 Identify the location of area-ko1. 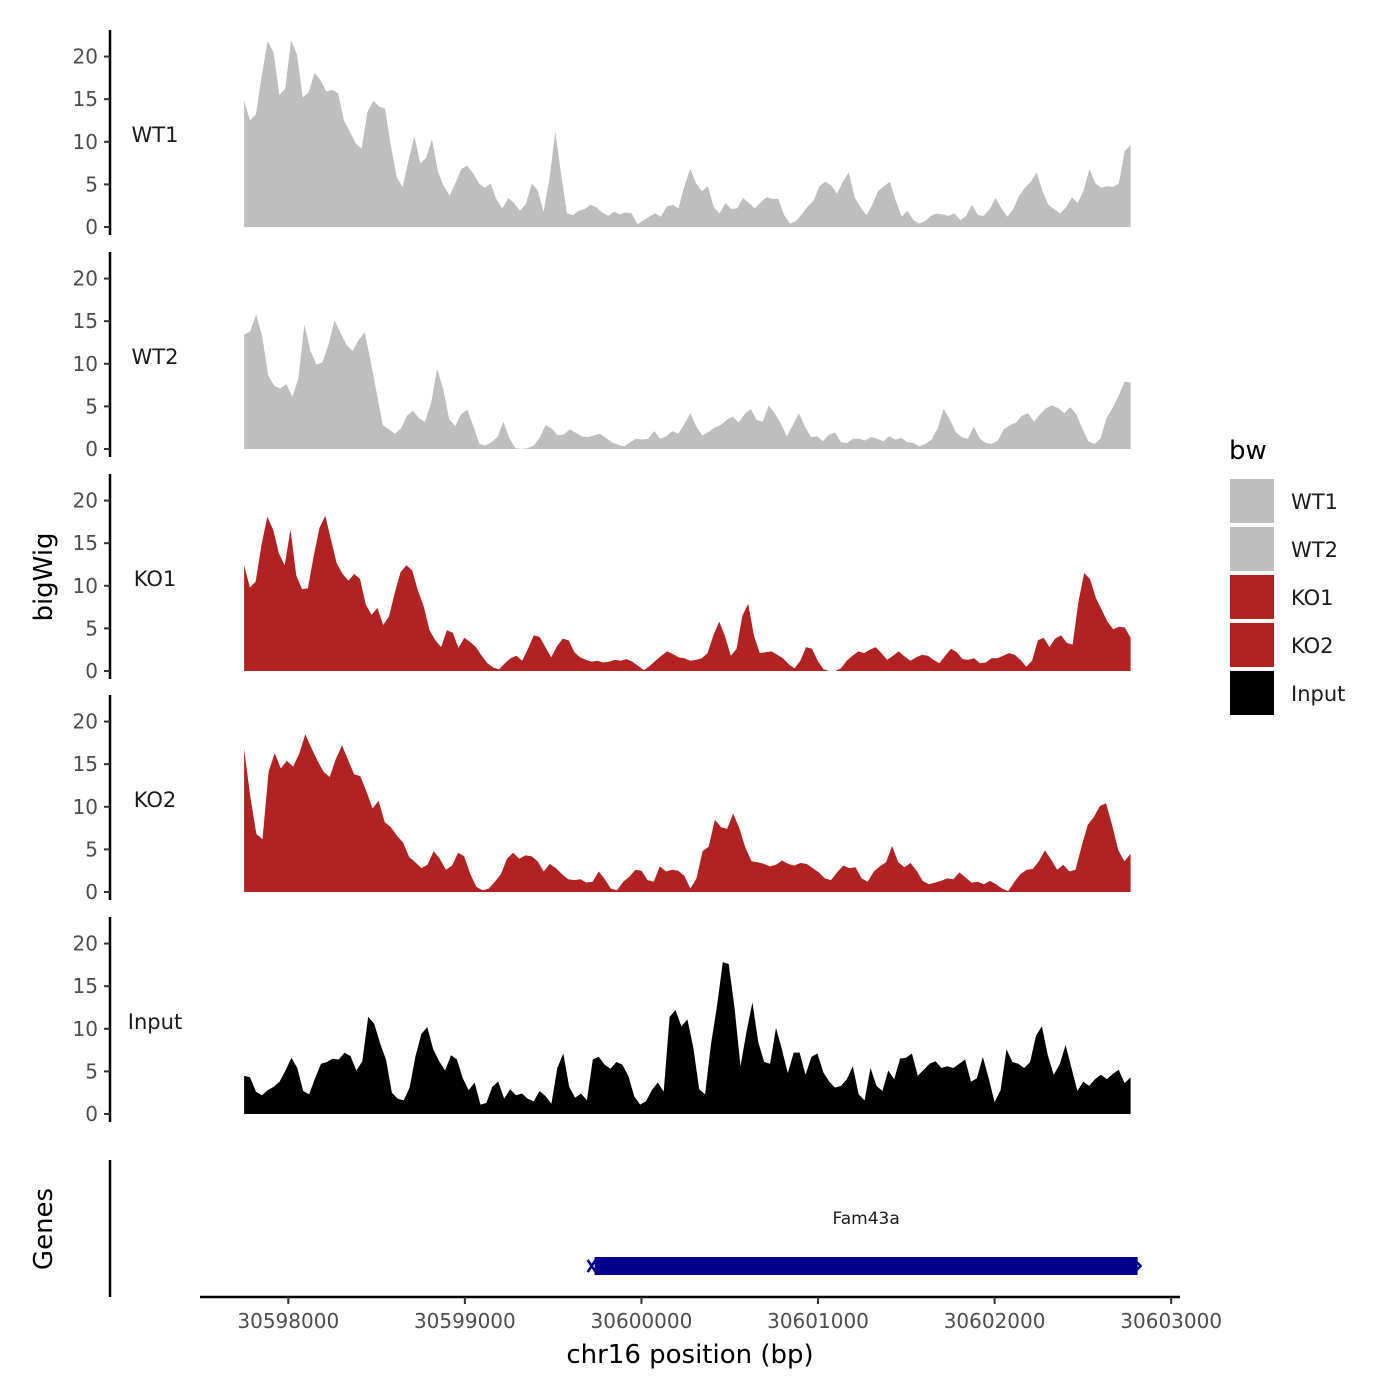
(687, 593).